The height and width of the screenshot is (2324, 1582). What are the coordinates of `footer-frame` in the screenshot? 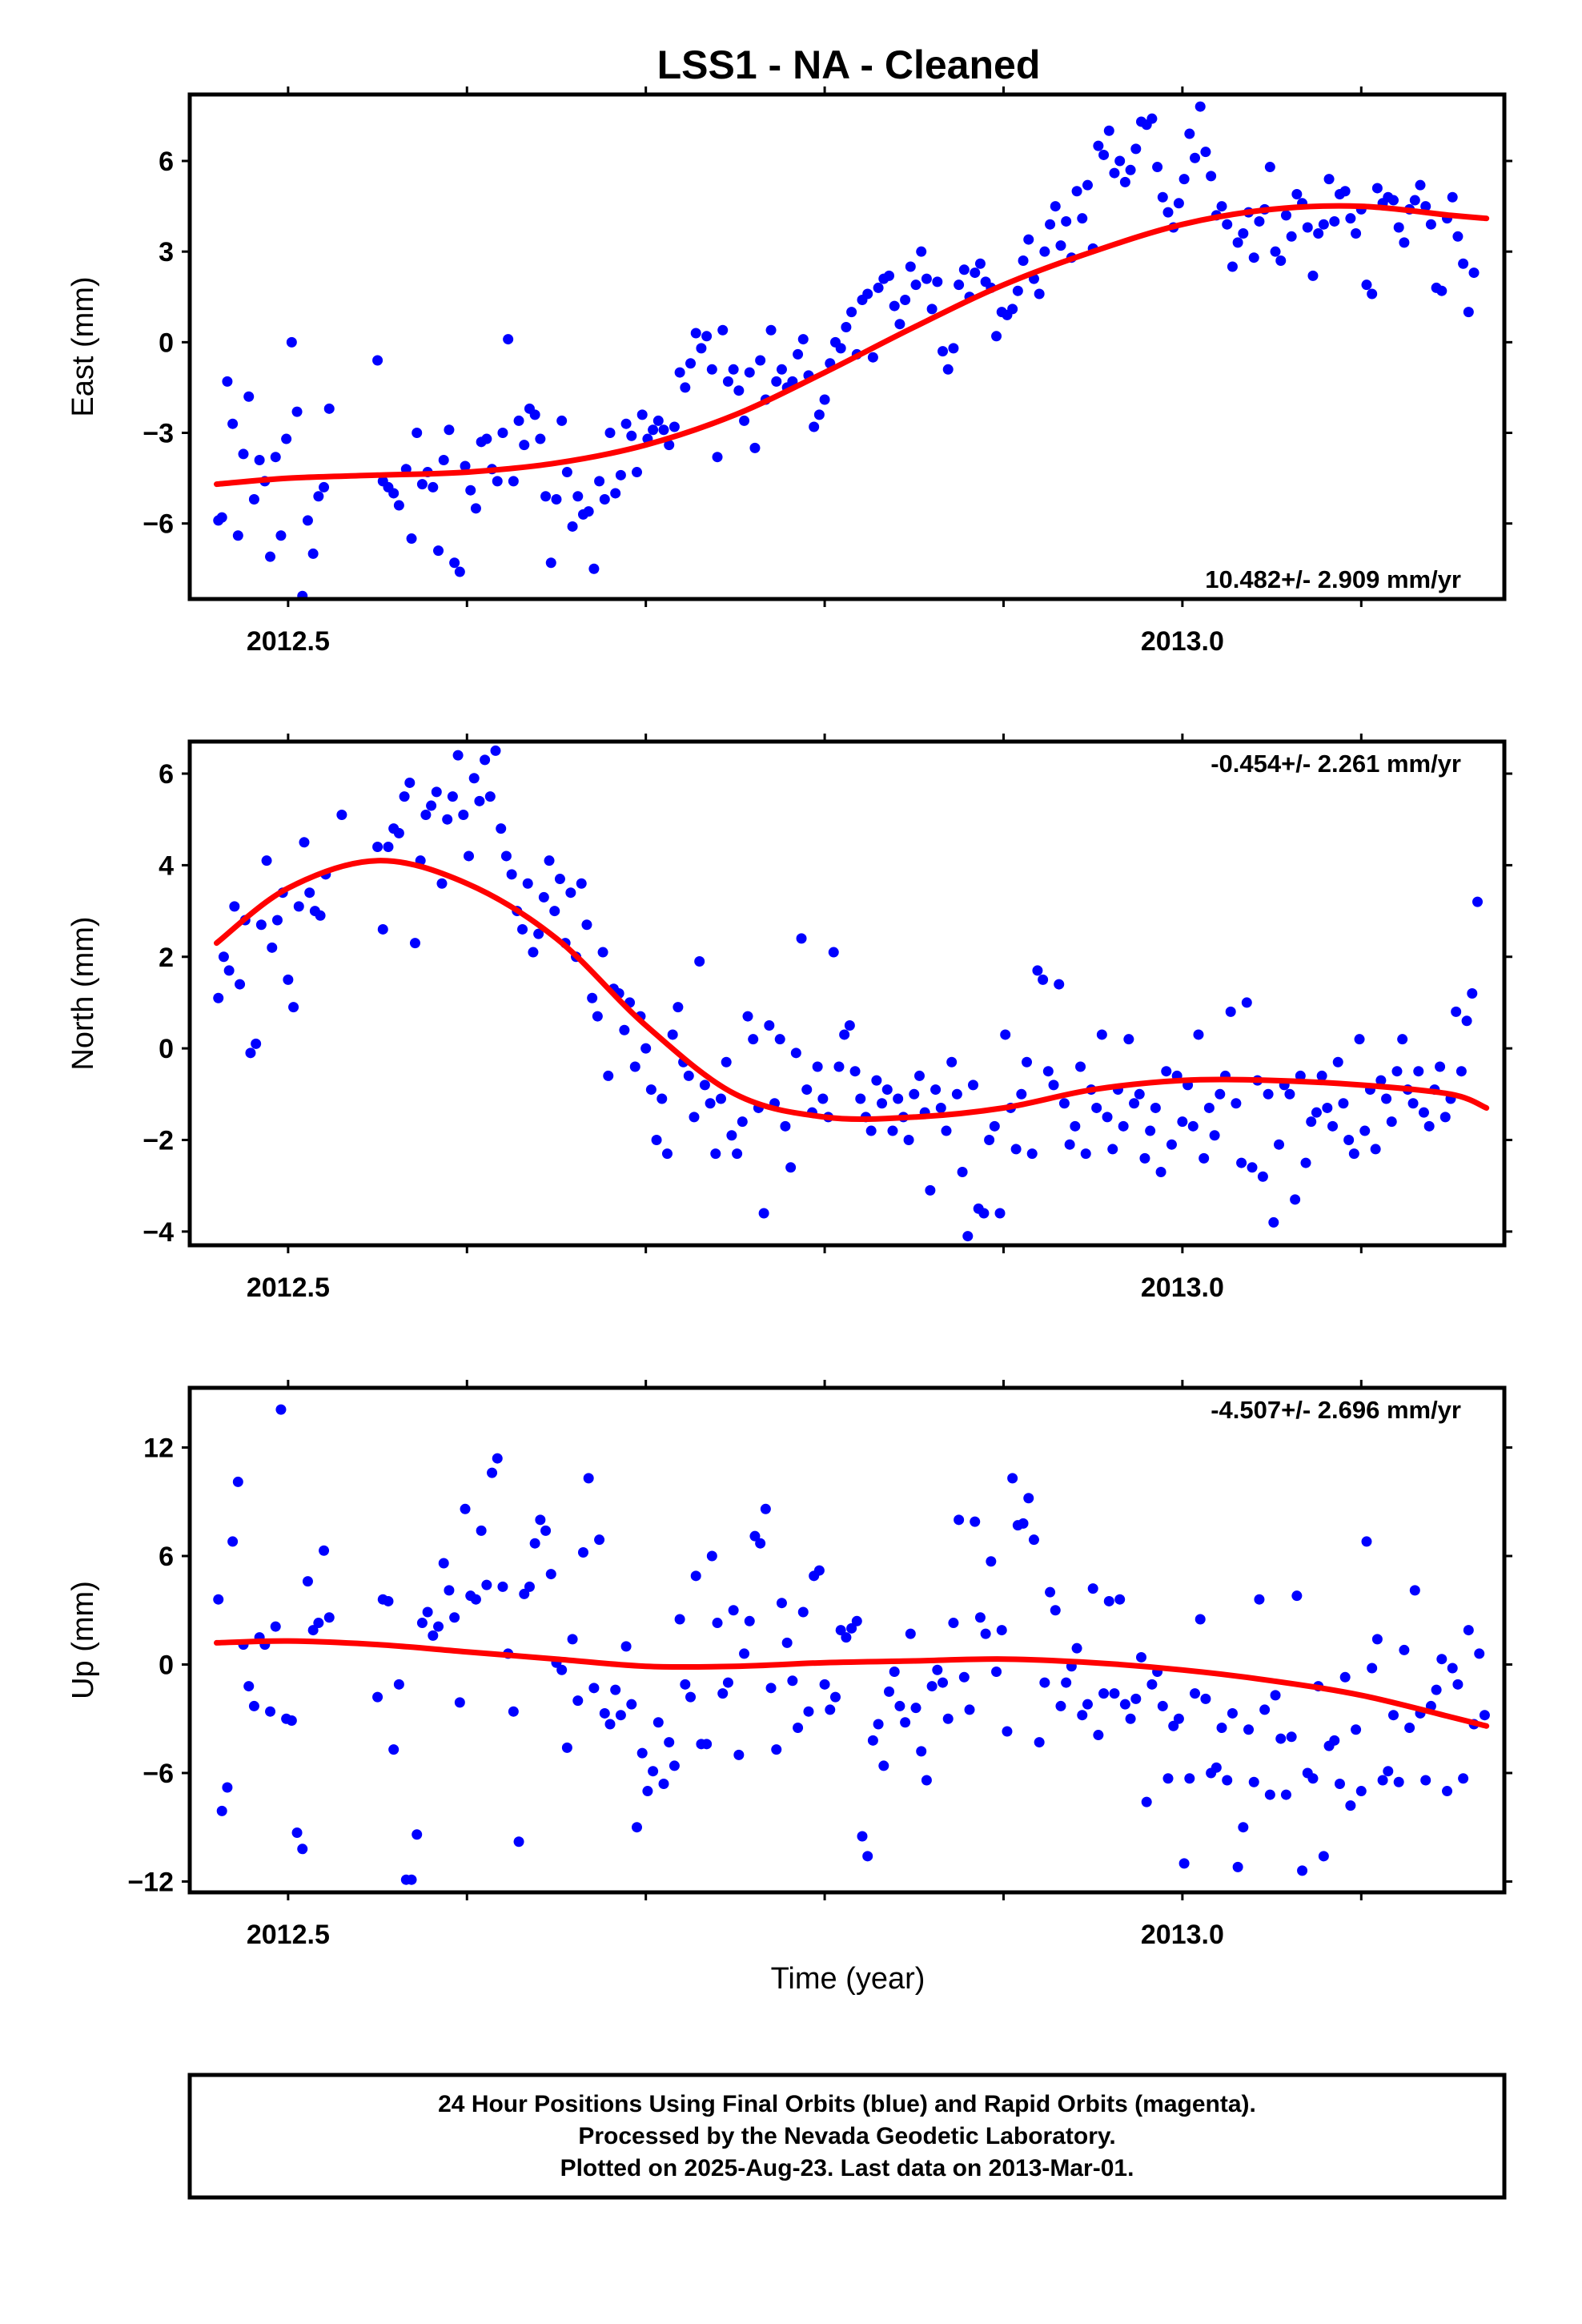 It's located at (847, 2136).